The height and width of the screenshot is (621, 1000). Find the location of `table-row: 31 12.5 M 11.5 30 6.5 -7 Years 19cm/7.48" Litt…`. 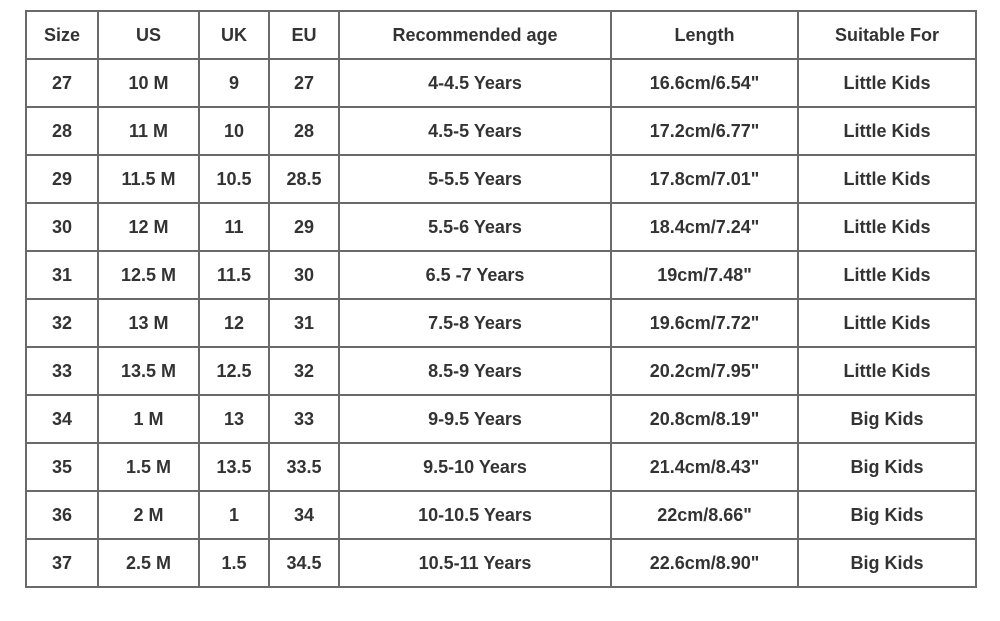

table-row: 31 12.5 M 11.5 30 6.5 -7 Years 19cm/7.48" Litt… is located at coordinates (501, 275).